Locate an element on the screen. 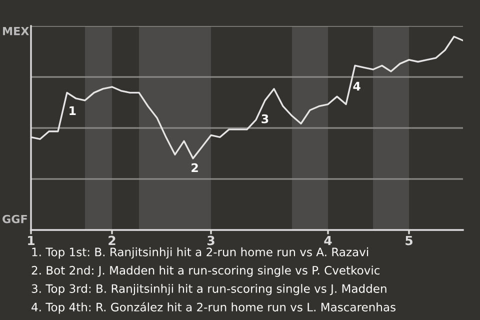  text: 2. Bot 2nd: J. Madden hit a run-scoring single vs P. Cvetkovic is located at coordinates (206, 271).